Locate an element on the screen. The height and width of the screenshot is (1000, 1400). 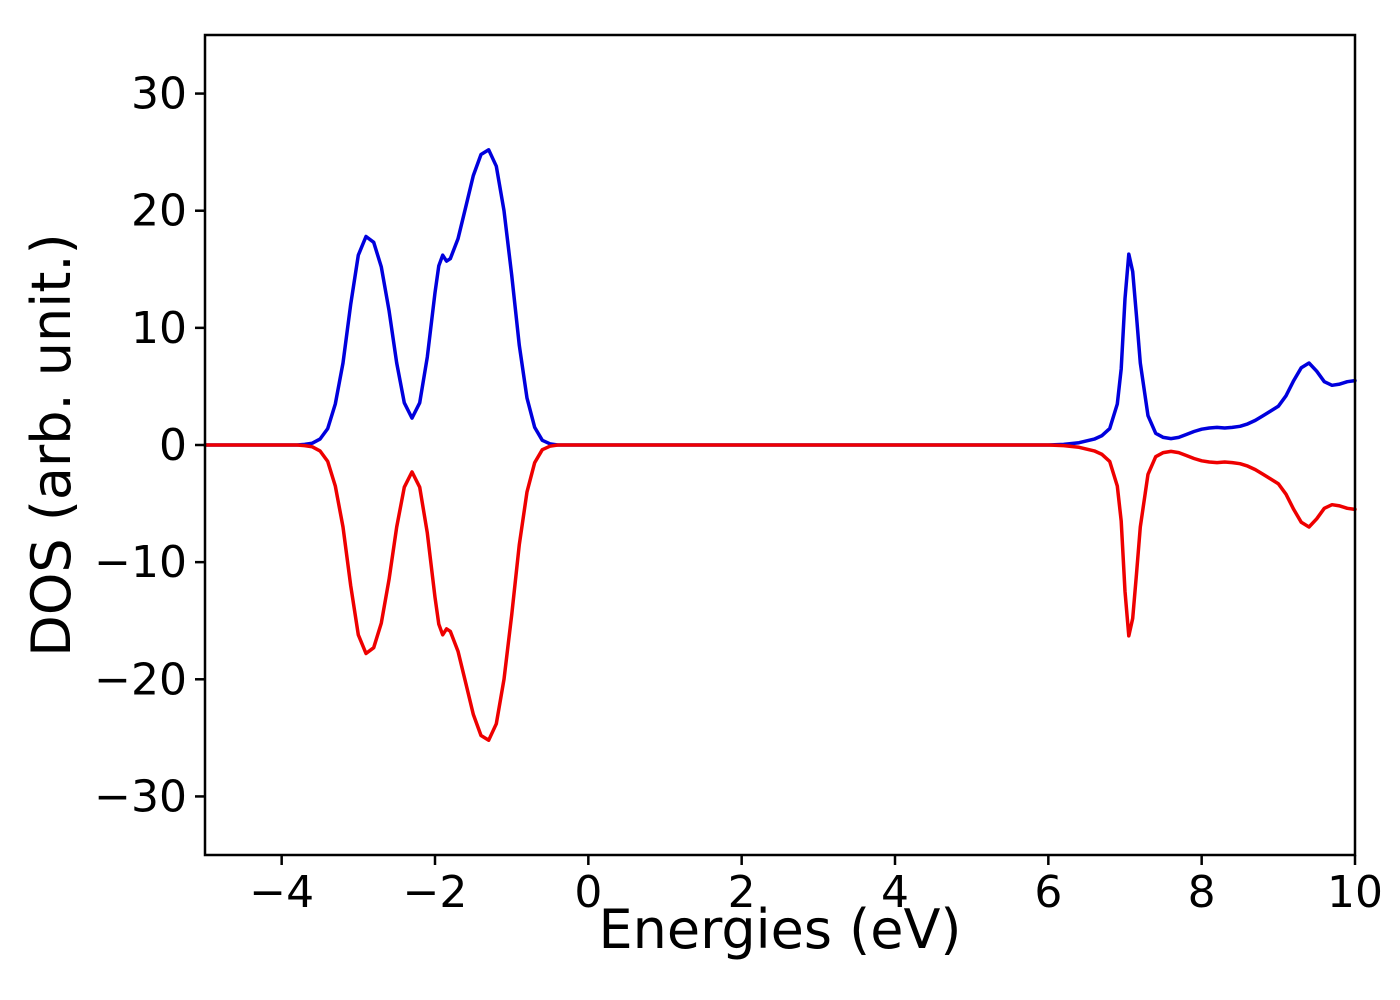
x-tick-label: 2 is located at coordinates (742, 892).